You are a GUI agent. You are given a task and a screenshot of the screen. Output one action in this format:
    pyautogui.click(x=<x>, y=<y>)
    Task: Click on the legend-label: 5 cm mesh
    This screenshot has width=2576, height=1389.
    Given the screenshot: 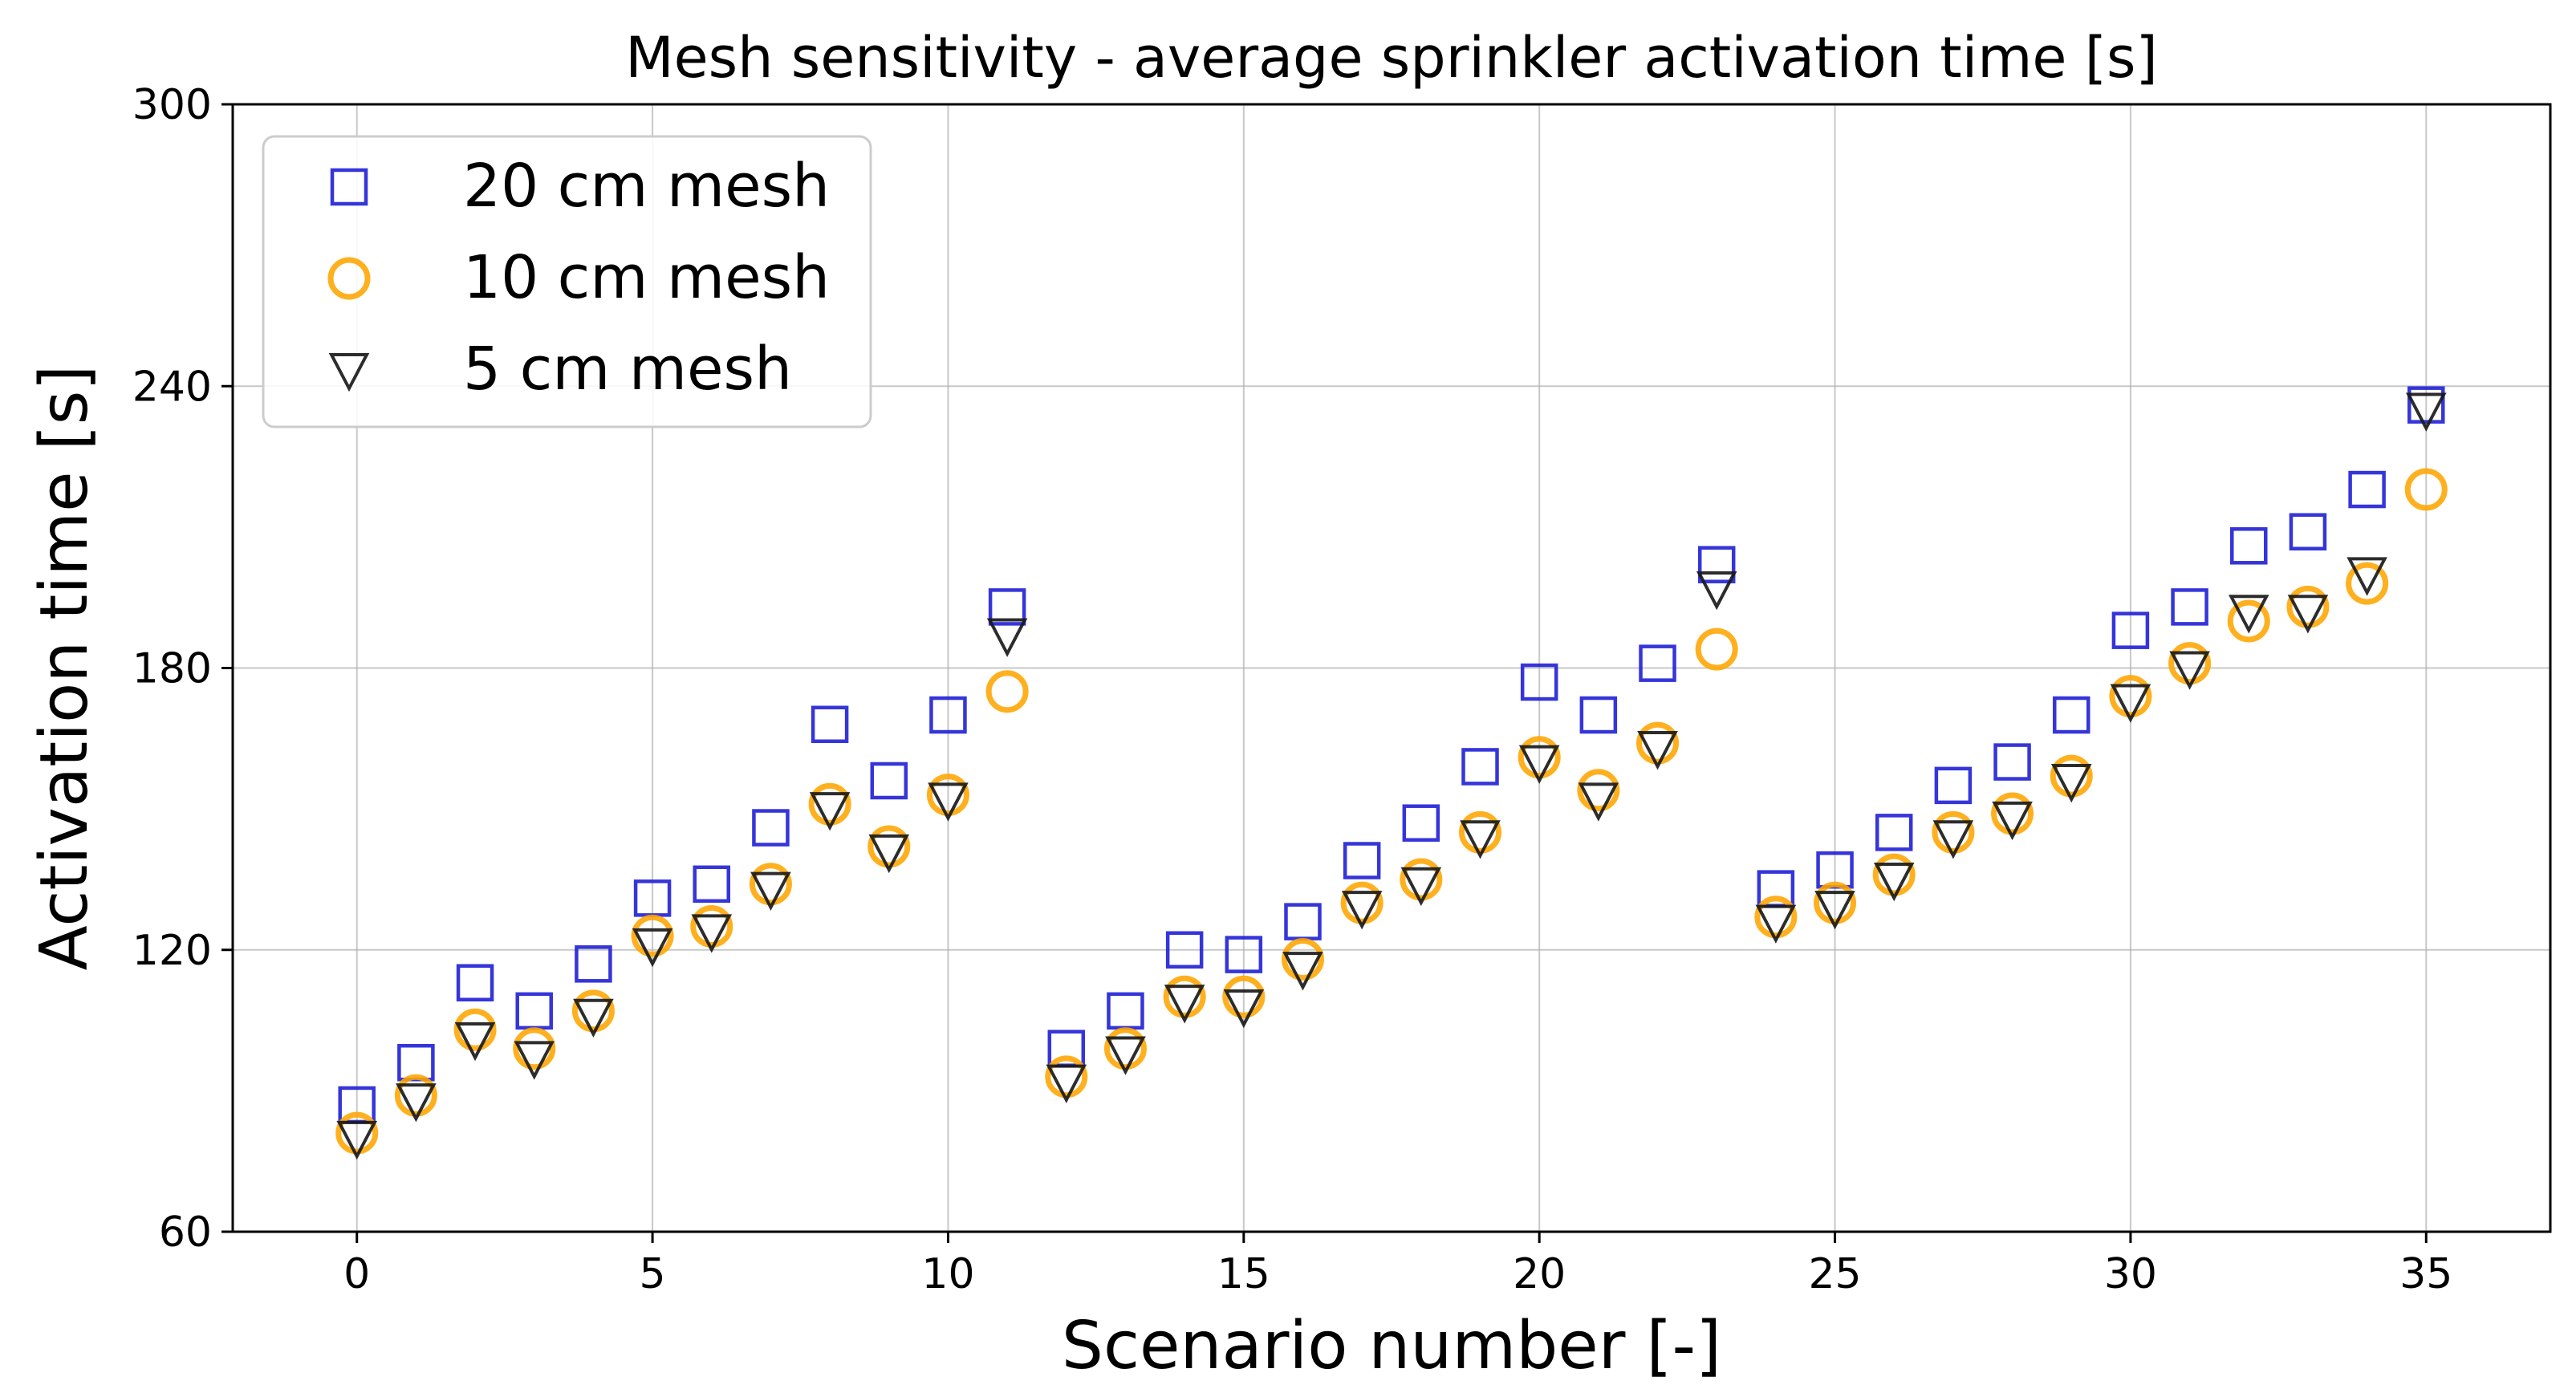 What is the action you would take?
    pyautogui.click(x=627, y=369)
    